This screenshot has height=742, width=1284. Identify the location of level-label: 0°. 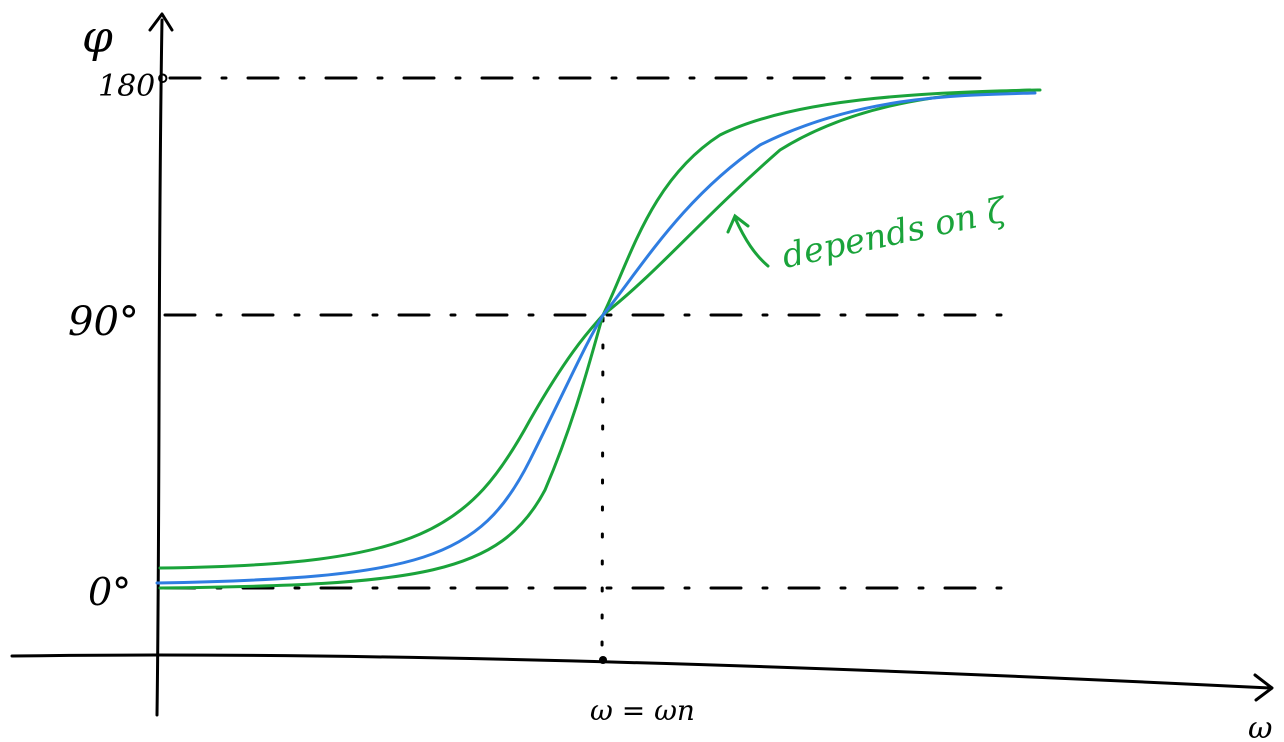
(109, 592).